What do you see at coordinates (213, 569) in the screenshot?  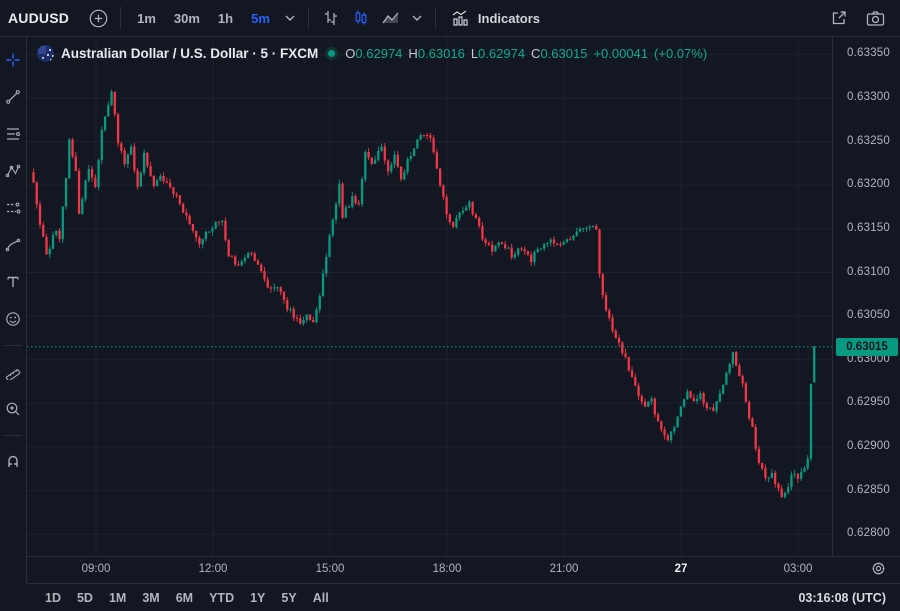 I see `time-tick-label: 12:00` at bounding box center [213, 569].